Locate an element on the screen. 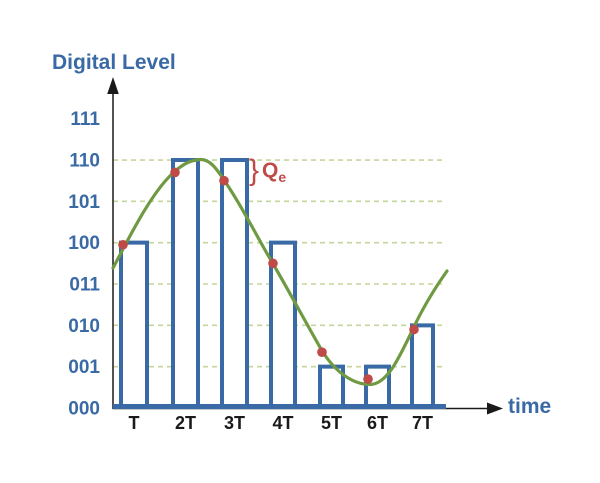 The height and width of the screenshot is (483, 600). sample-bar-5T is located at coordinates (331, 386).